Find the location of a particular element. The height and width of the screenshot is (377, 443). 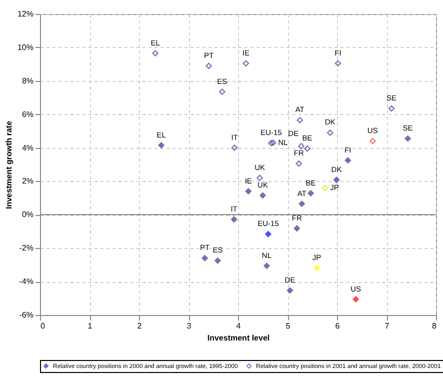

x-axis-title: Investment level is located at coordinates (238, 338).